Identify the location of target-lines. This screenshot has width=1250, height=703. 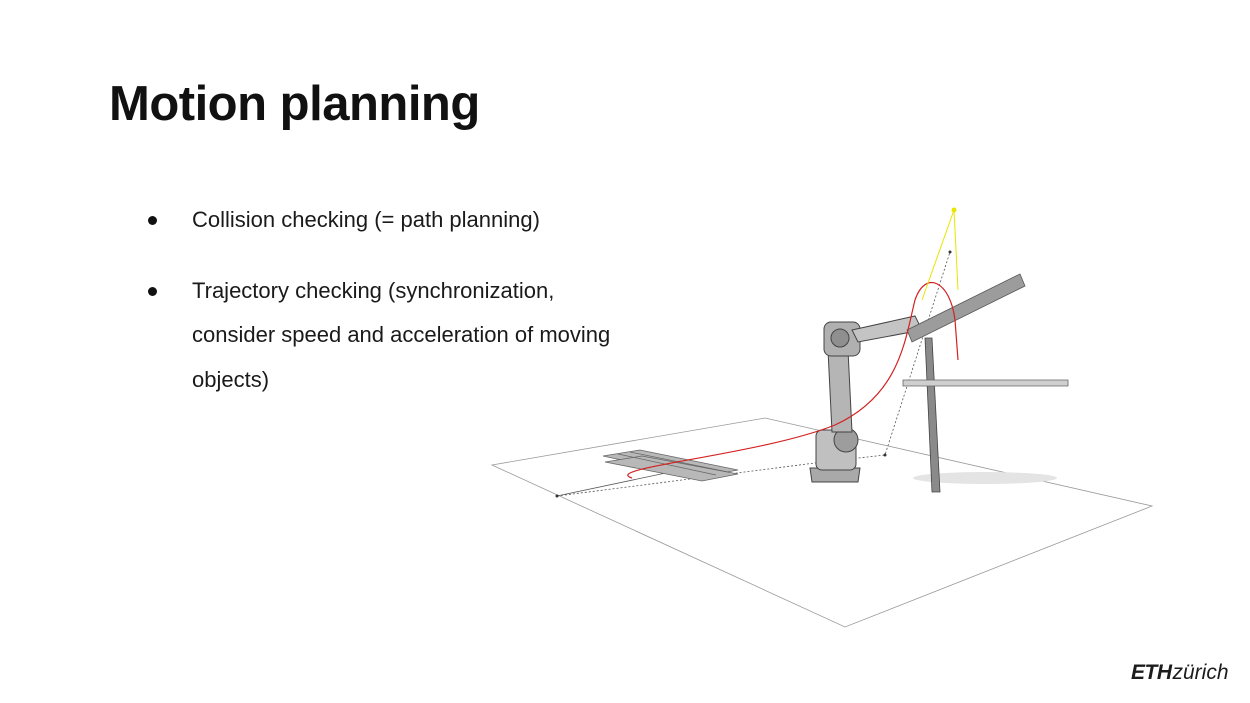
(940, 255).